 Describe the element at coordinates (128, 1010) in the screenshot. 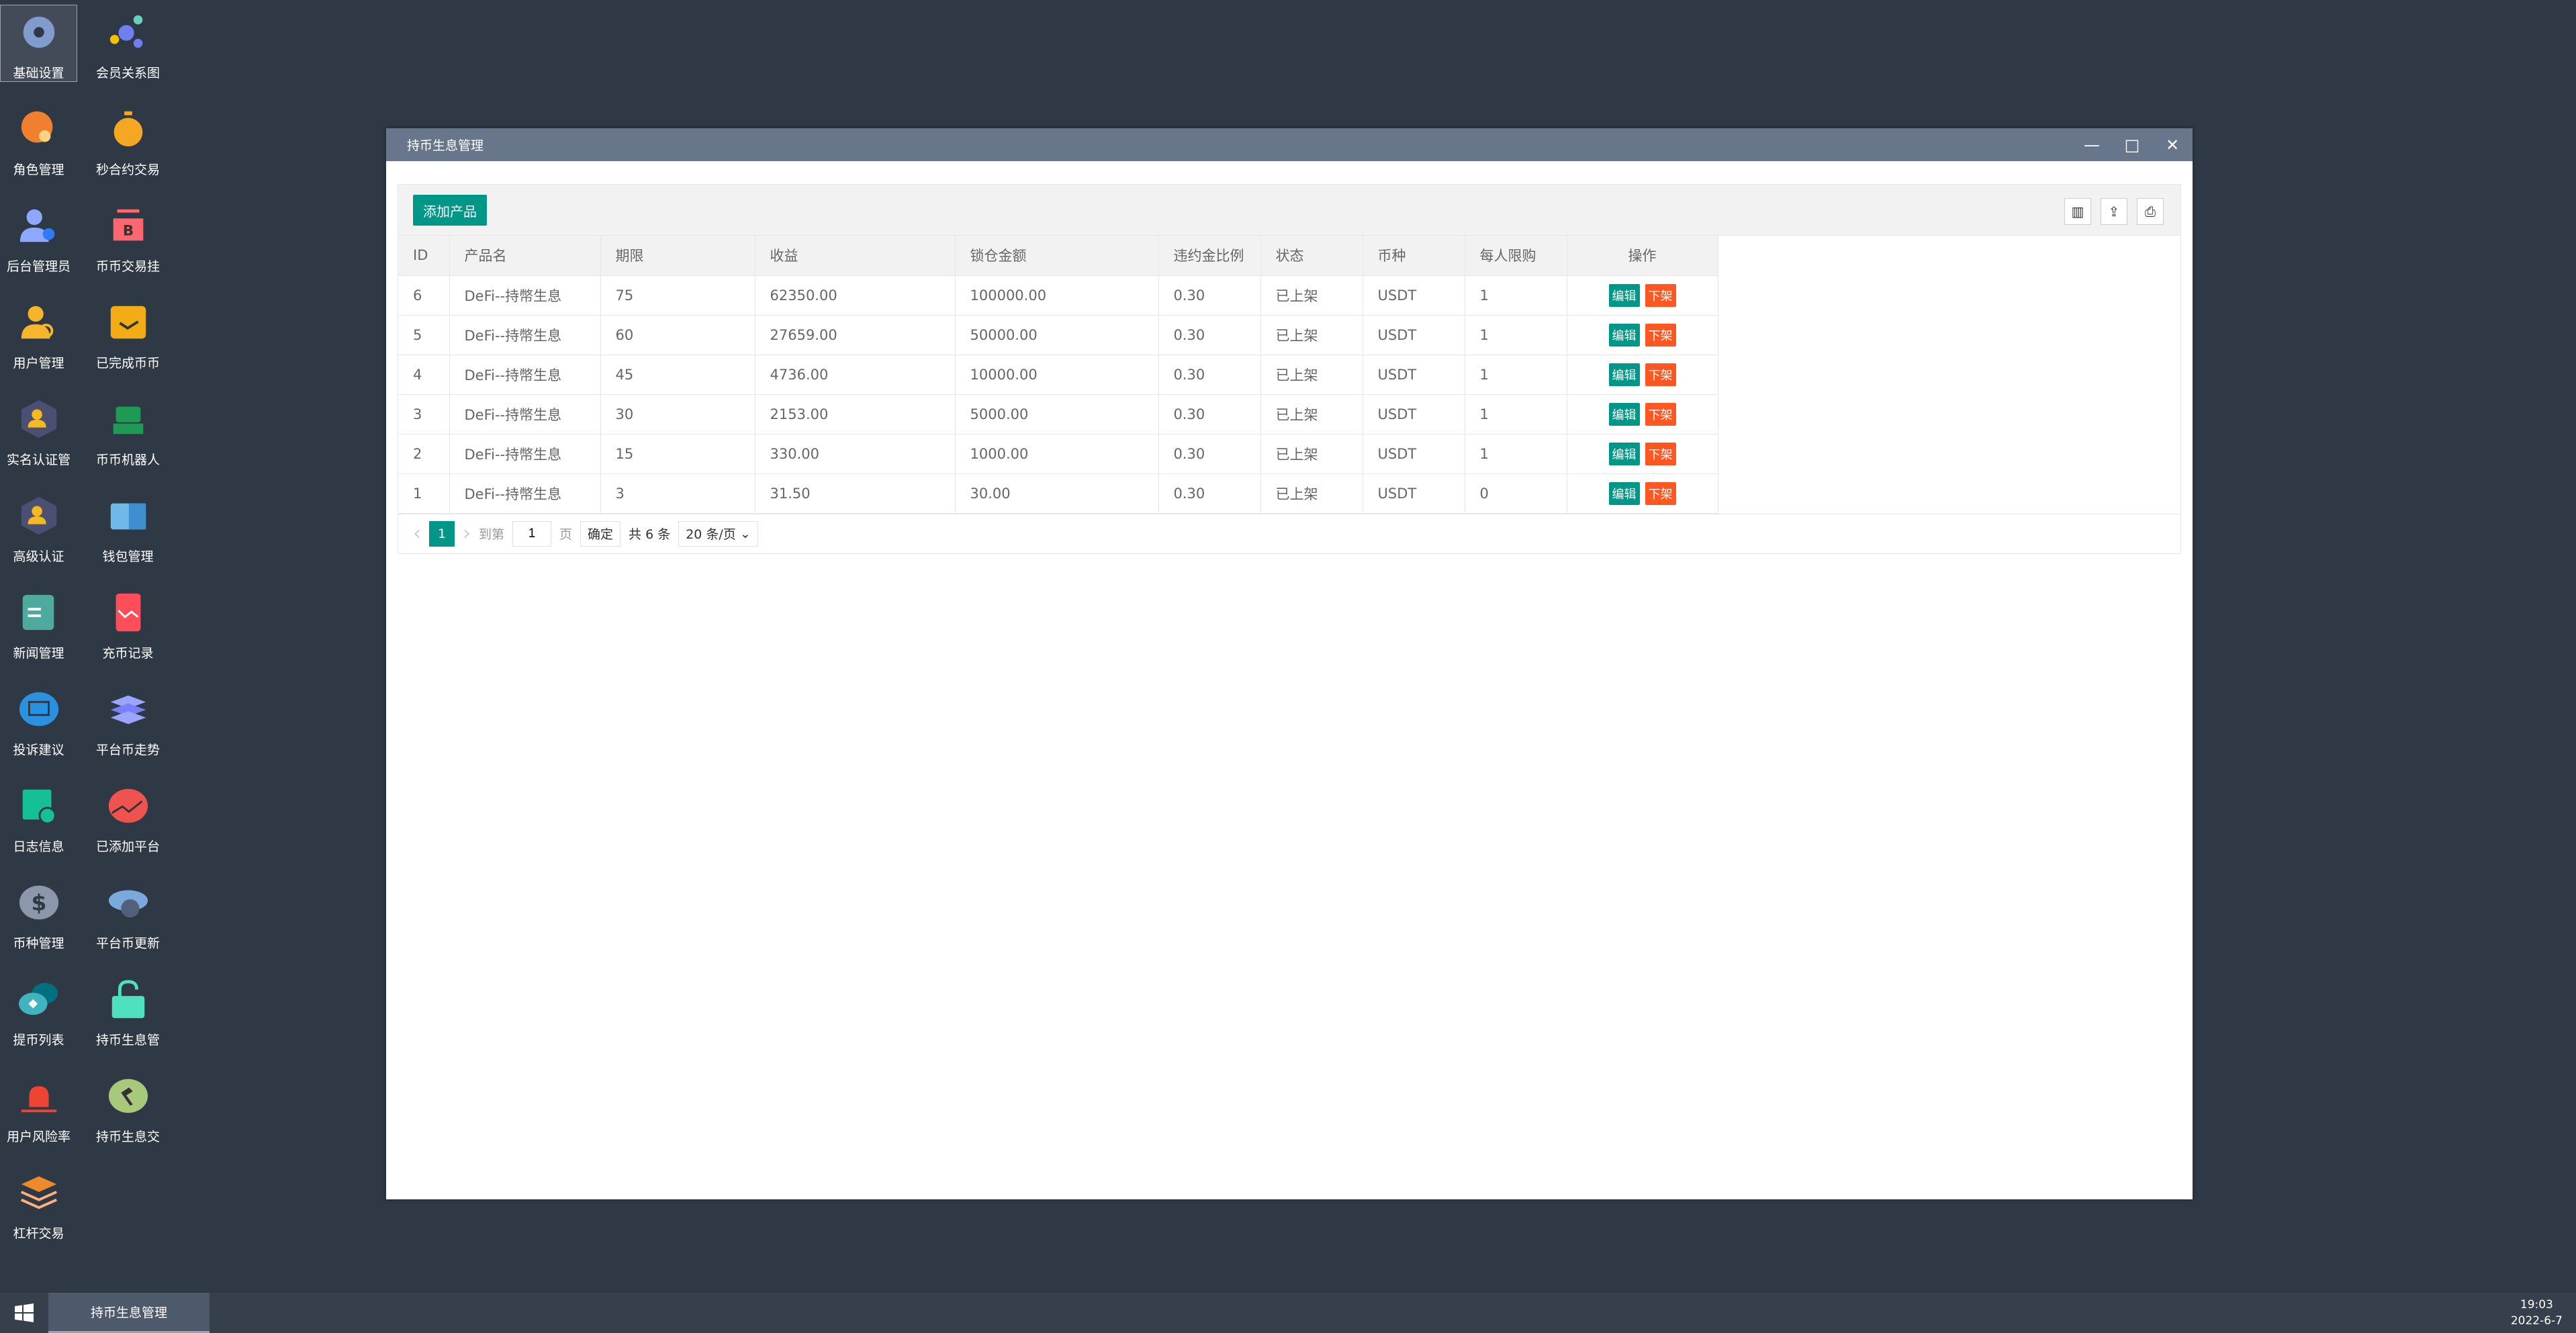

I see `desktop-icon-unlock: 持币生息管` at that location.